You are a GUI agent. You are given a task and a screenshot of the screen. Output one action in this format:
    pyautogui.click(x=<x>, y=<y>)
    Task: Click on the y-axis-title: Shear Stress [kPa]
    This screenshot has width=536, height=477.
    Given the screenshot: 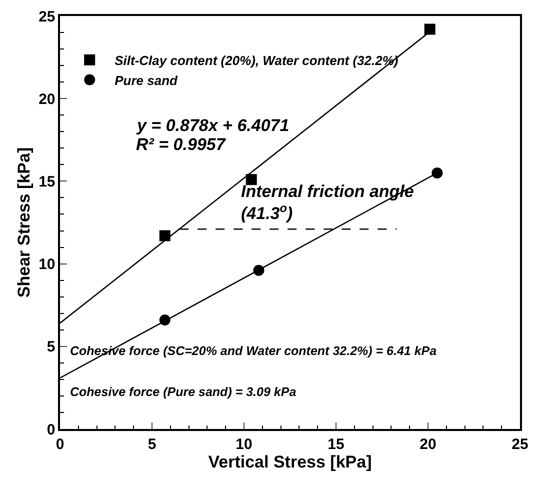 What is the action you would take?
    pyautogui.click(x=24, y=222)
    